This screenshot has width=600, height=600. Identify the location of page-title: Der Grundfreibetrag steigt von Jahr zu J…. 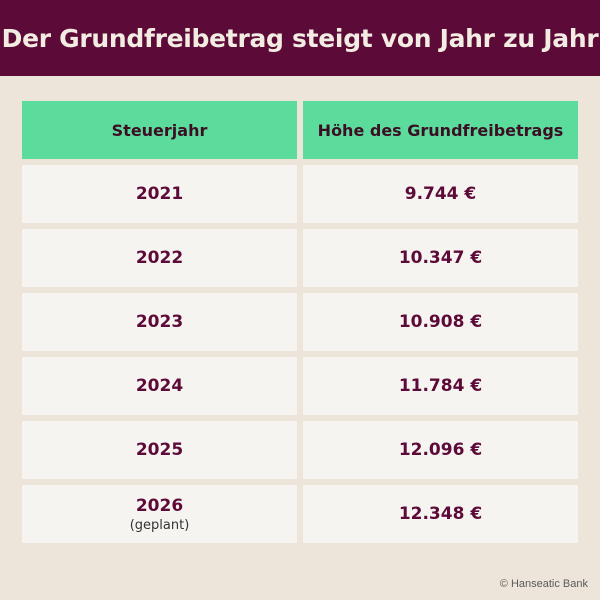
(300, 38).